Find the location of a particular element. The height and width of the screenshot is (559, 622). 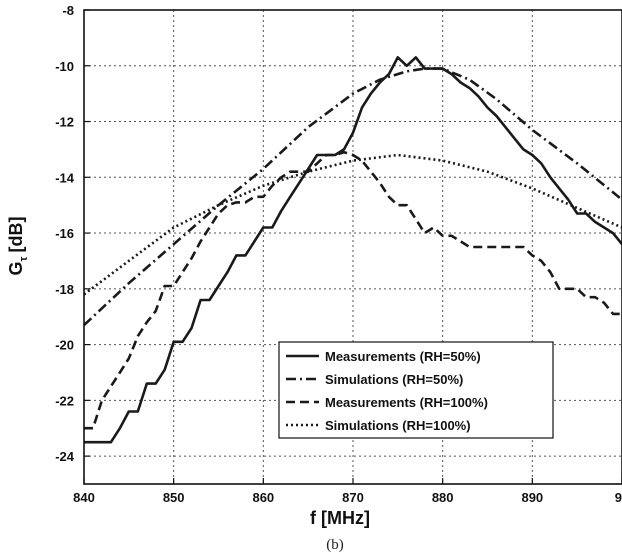

legend-label-4: Simulations (RH=100%) is located at coordinates (398, 425).